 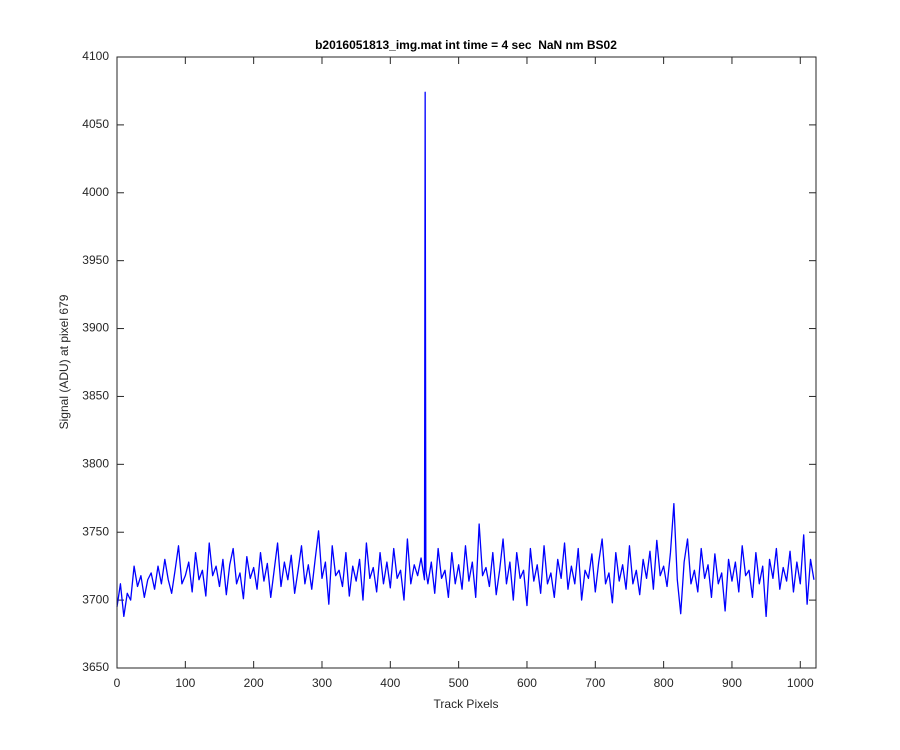 I want to click on y-tick-label: 3950, so click(x=95, y=260).